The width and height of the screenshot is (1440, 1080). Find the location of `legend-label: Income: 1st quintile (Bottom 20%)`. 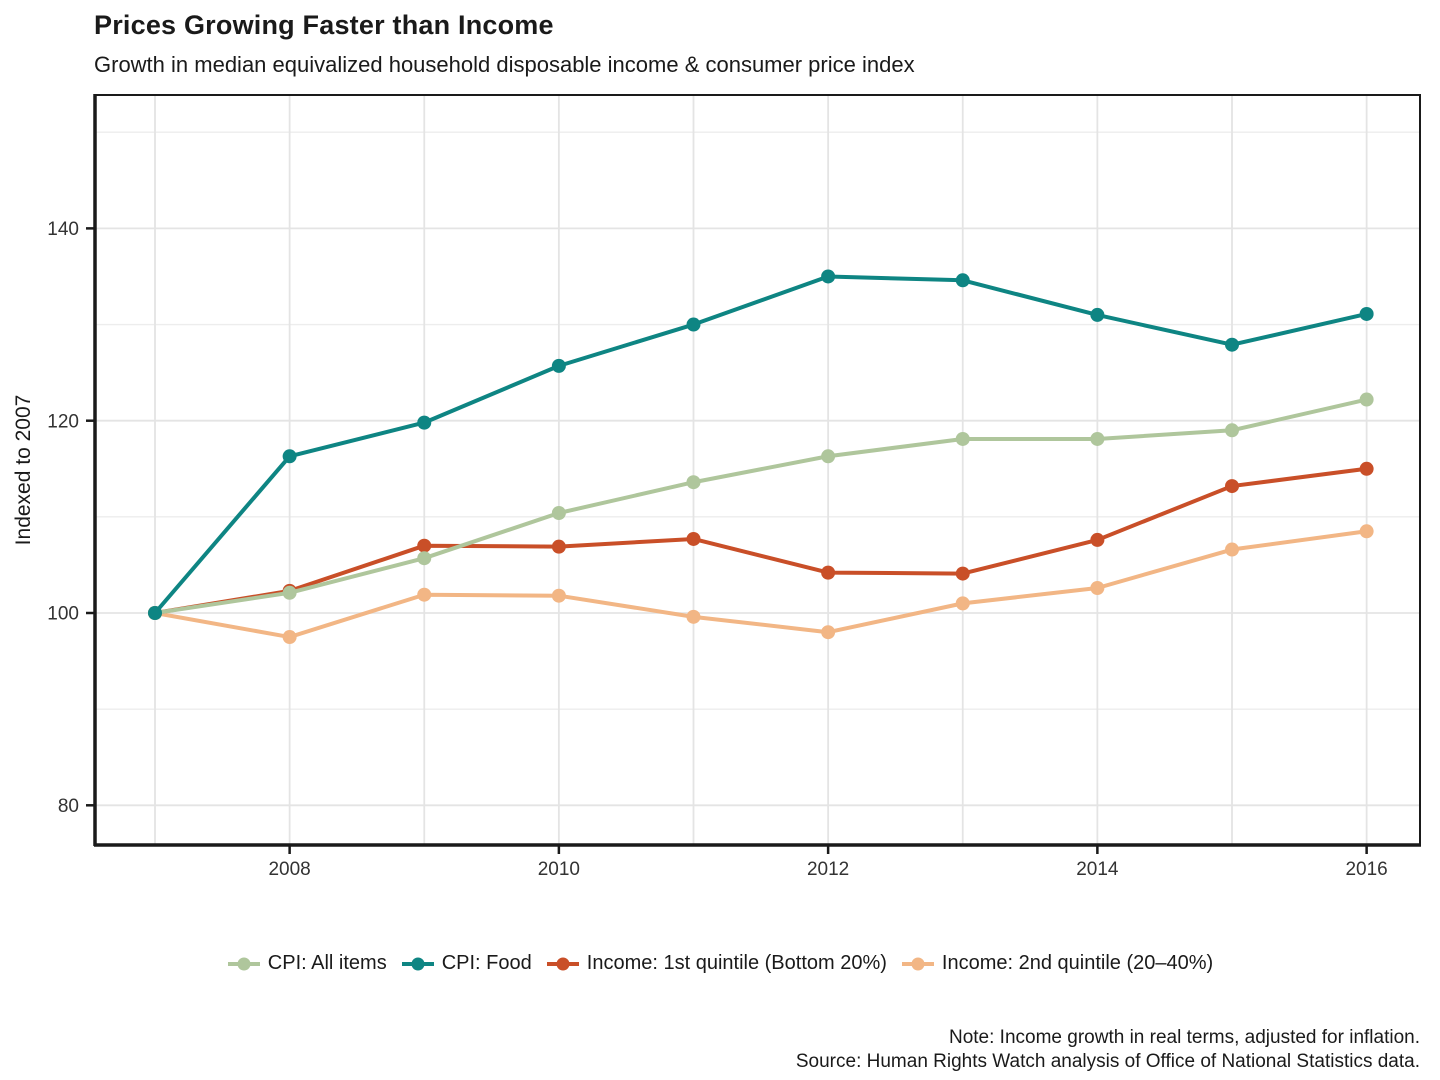

legend-label: Income: 1st quintile (Bottom 20%) is located at coordinates (736, 963).